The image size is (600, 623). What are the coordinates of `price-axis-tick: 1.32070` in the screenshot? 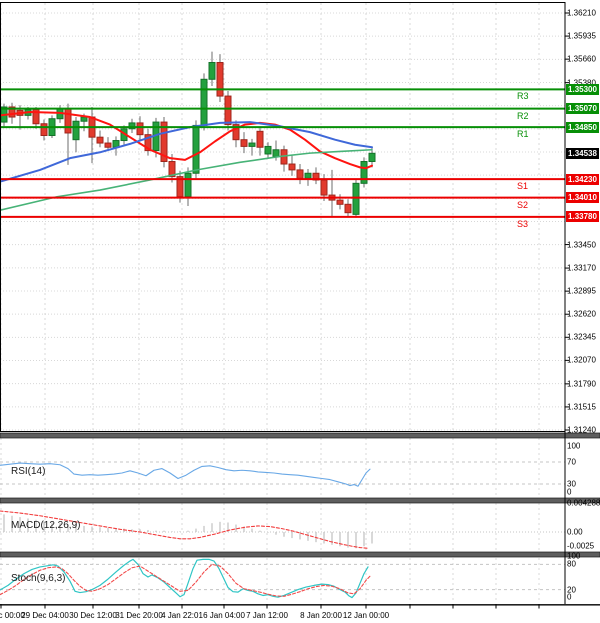 It's located at (581, 360).